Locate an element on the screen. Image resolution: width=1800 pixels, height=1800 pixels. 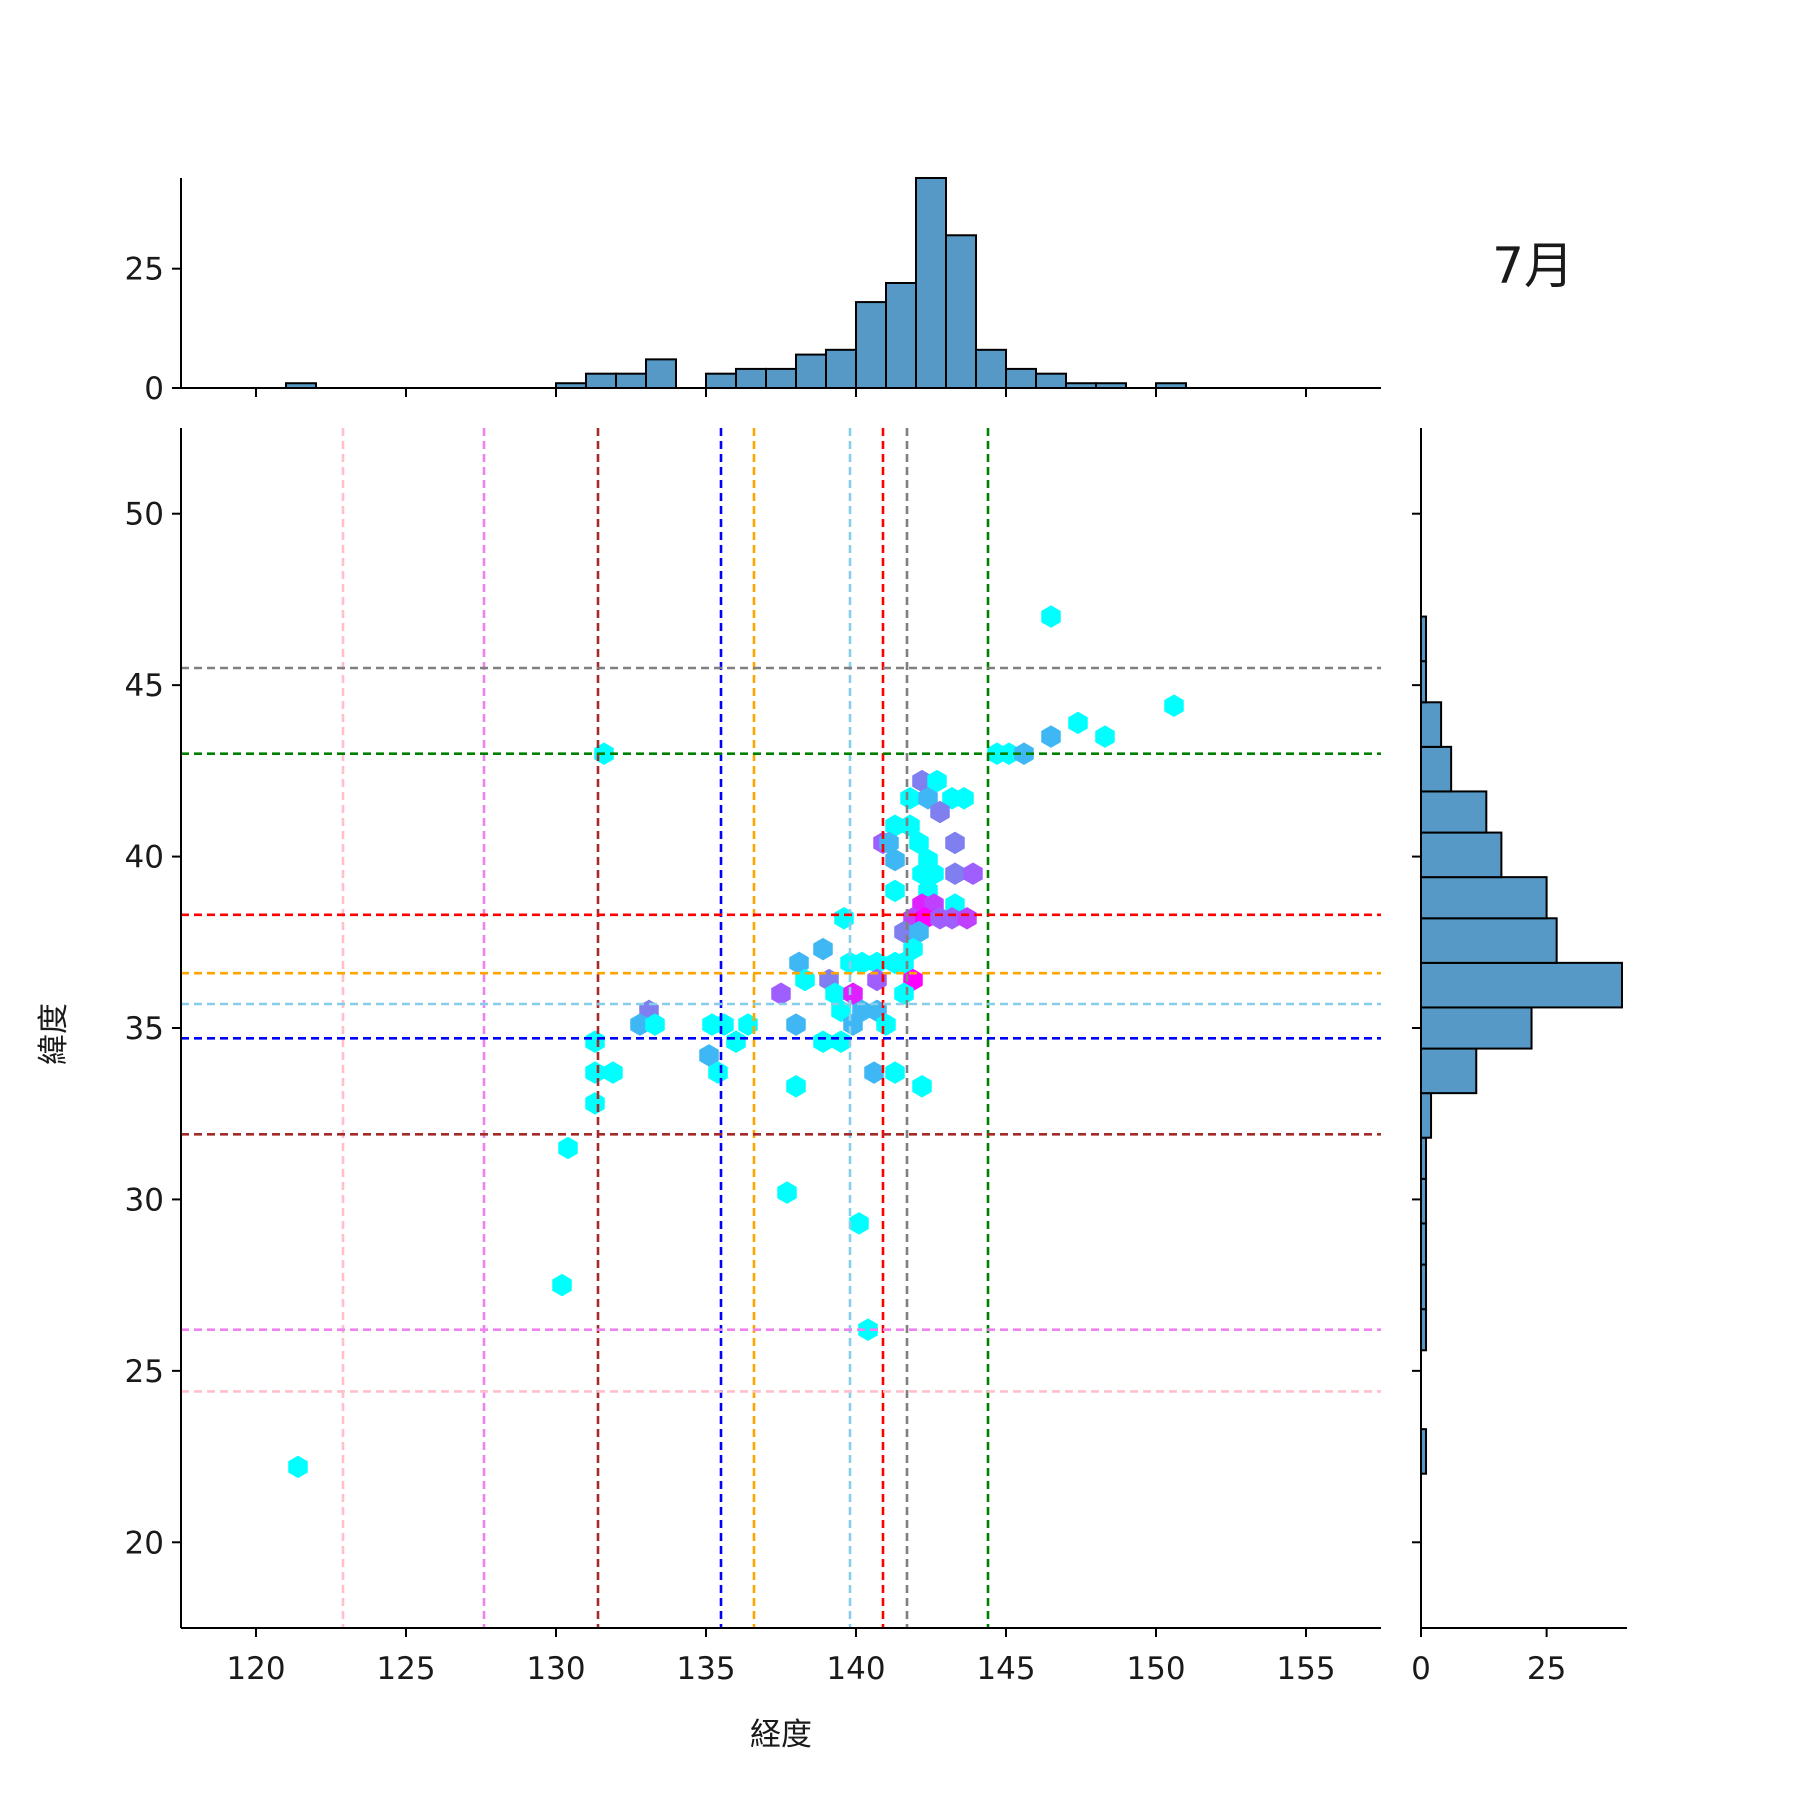
month-label: 7月 is located at coordinates (1533, 266).